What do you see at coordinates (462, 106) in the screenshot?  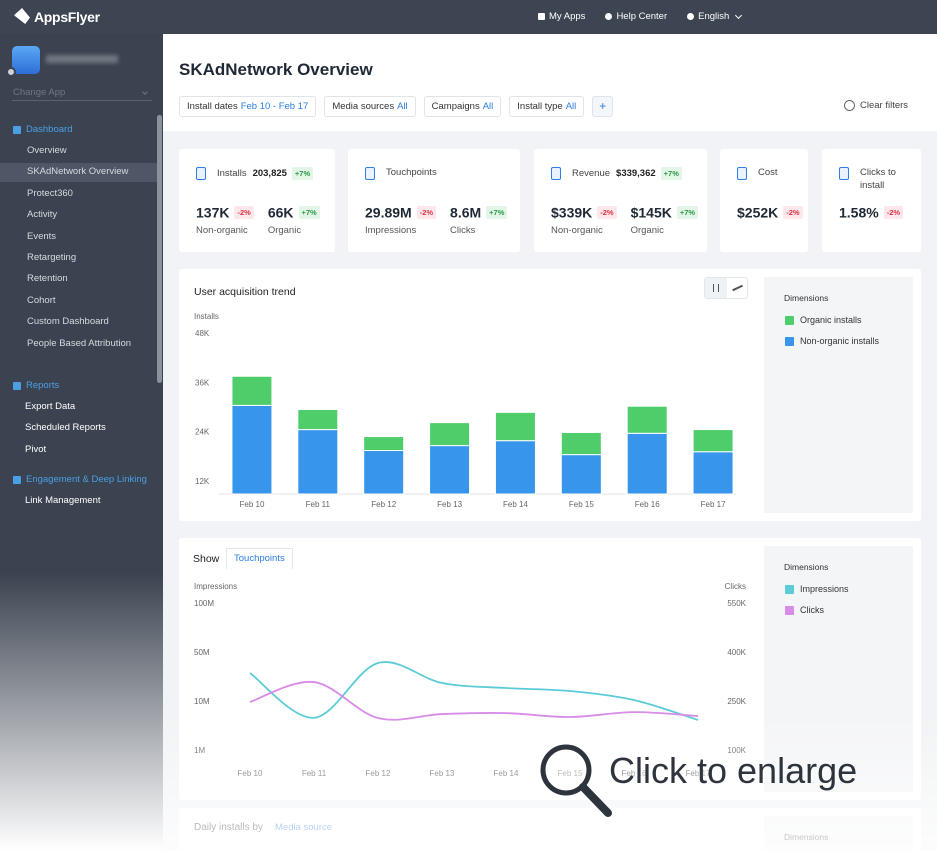 I see `filter-chip: Campaigns All` at bounding box center [462, 106].